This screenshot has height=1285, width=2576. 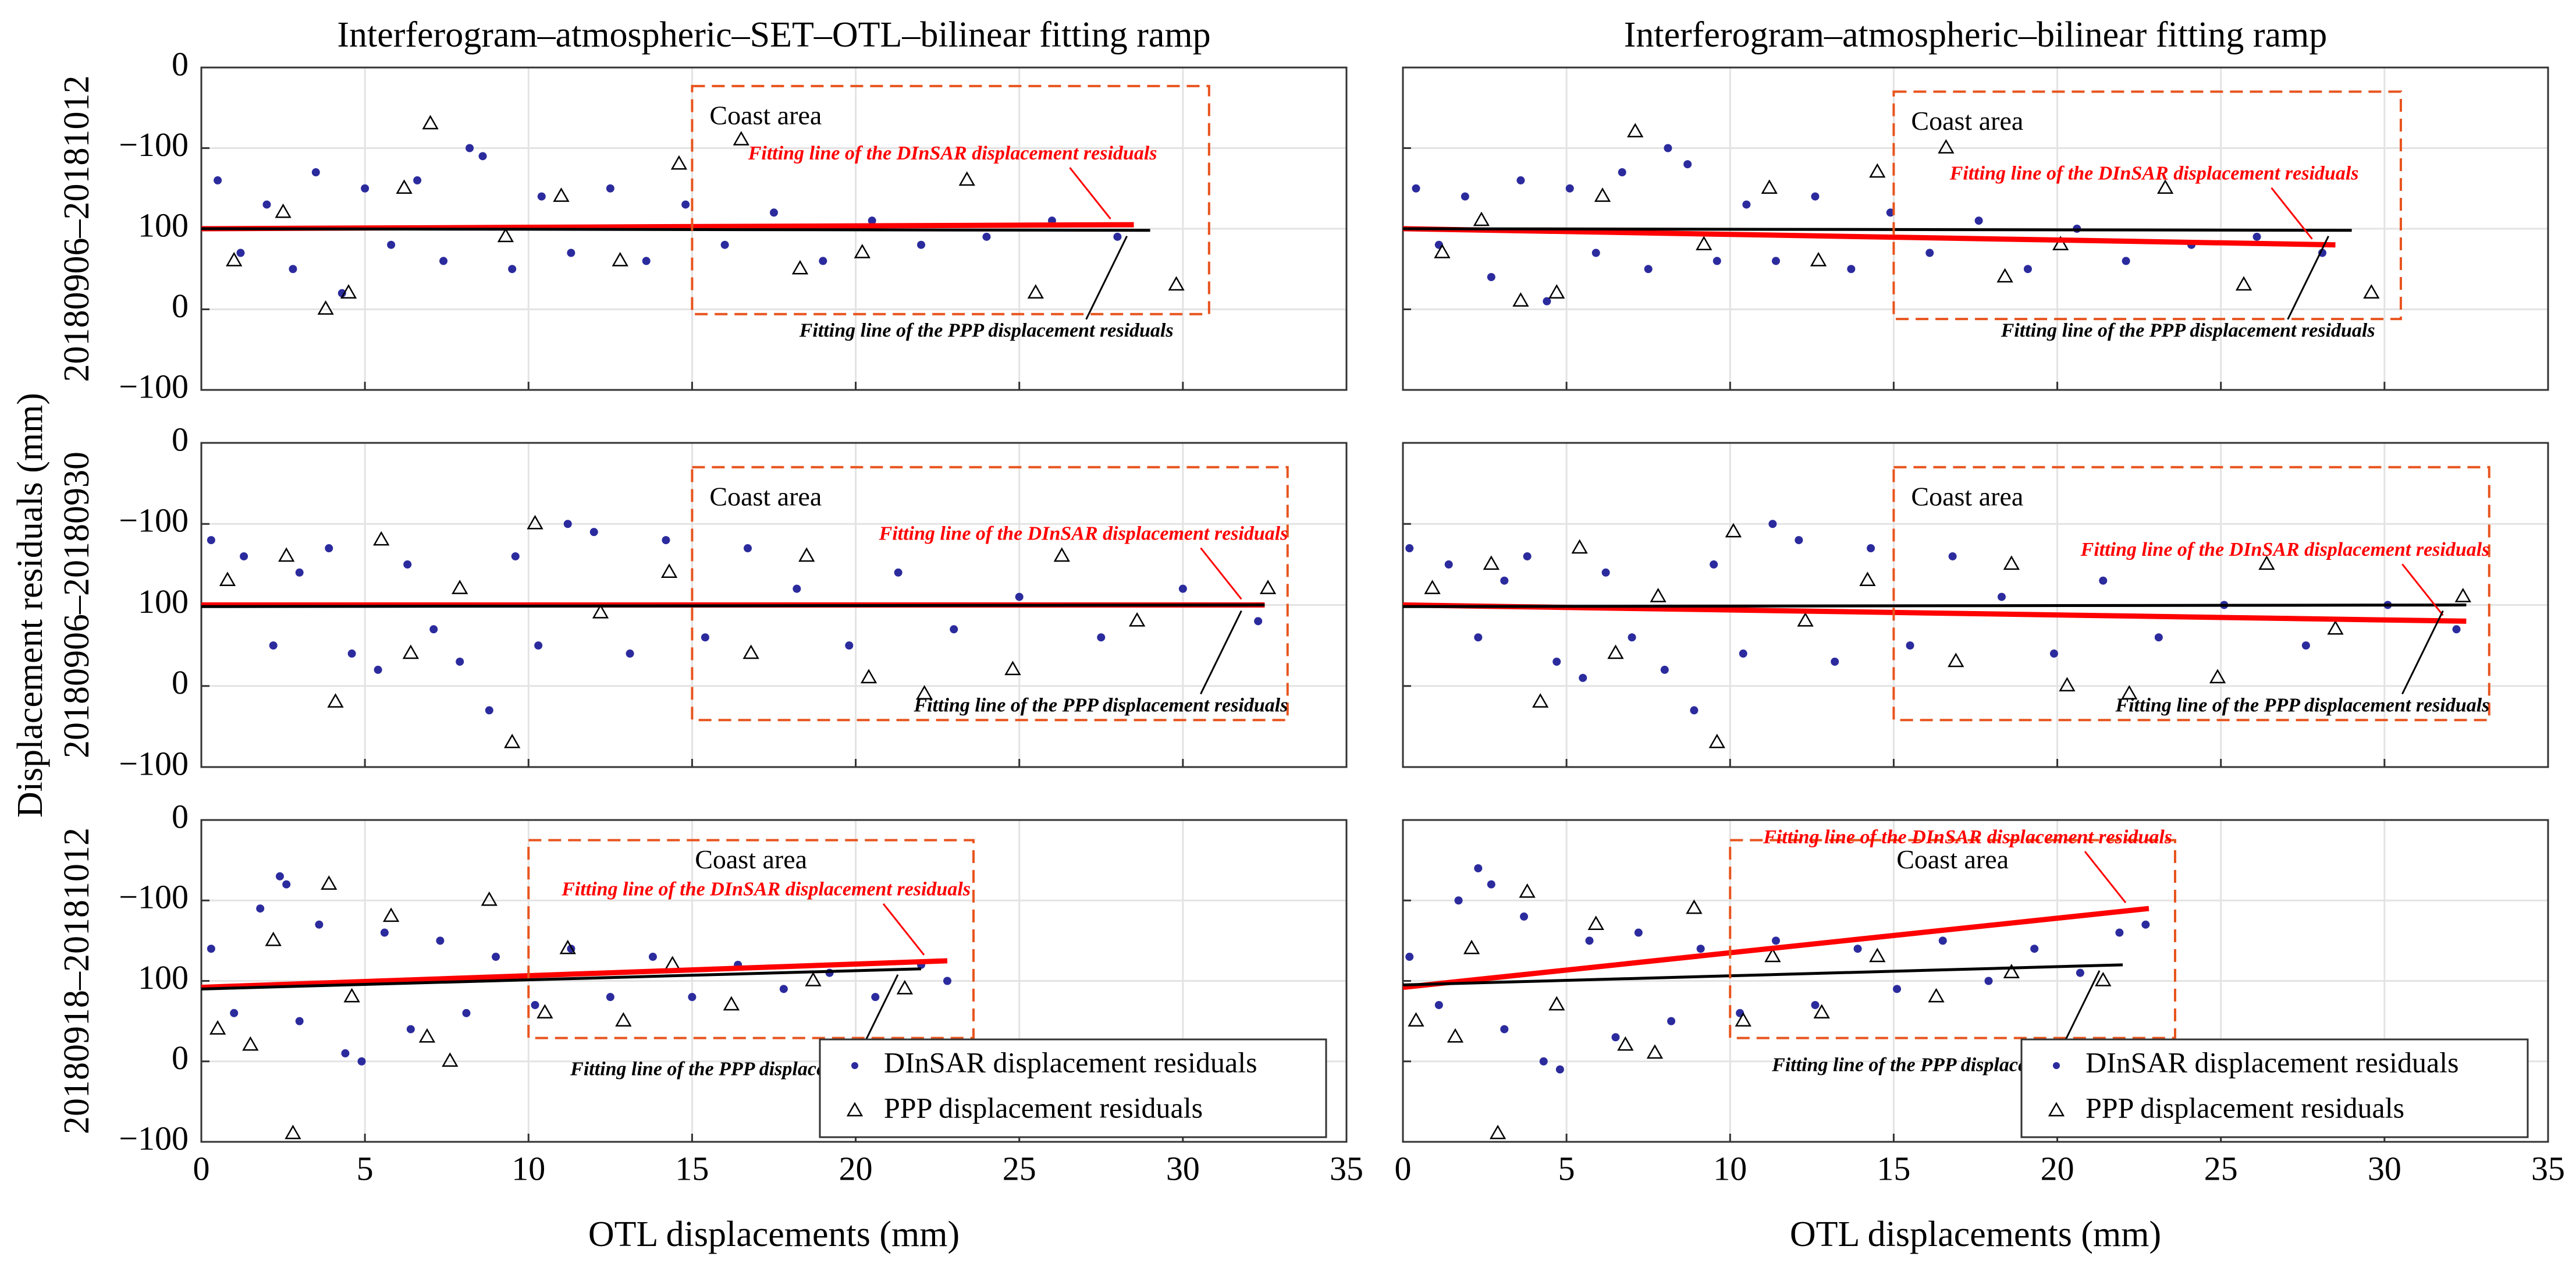 What do you see at coordinates (77, 605) in the screenshot?
I see `row-label: 20180906–20180930` at bounding box center [77, 605].